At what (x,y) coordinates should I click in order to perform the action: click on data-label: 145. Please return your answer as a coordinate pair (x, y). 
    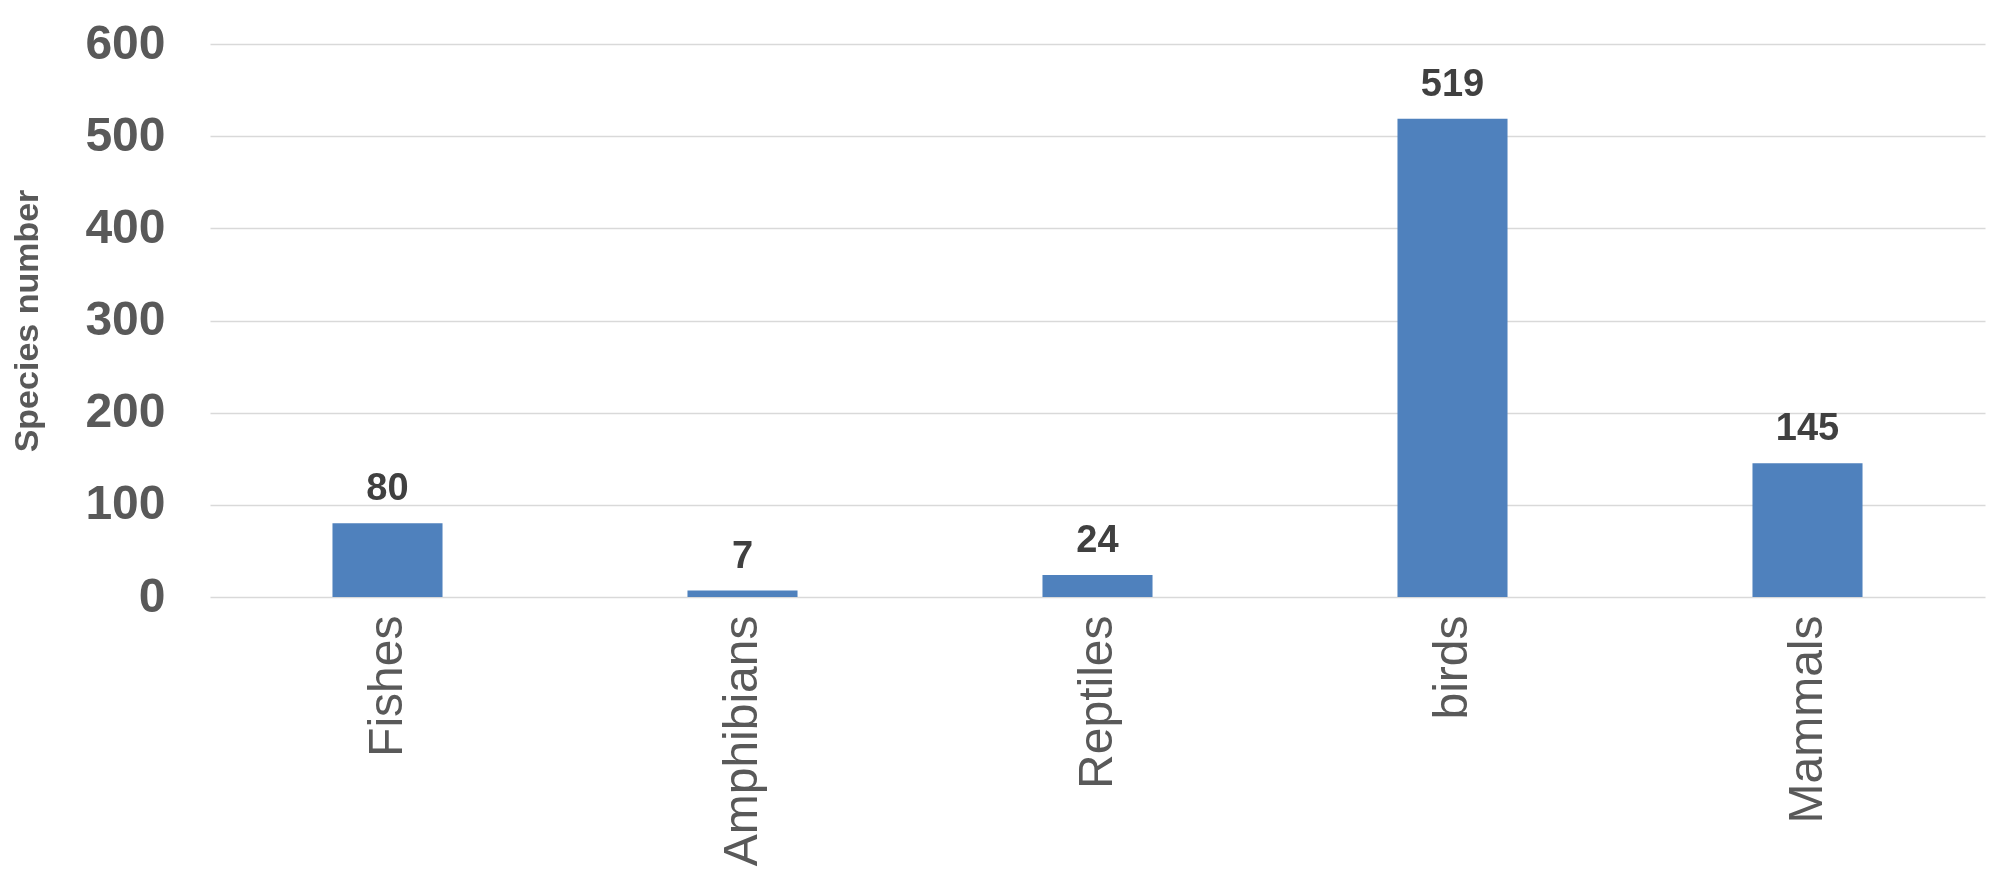
    Looking at the image, I should click on (1807, 427).